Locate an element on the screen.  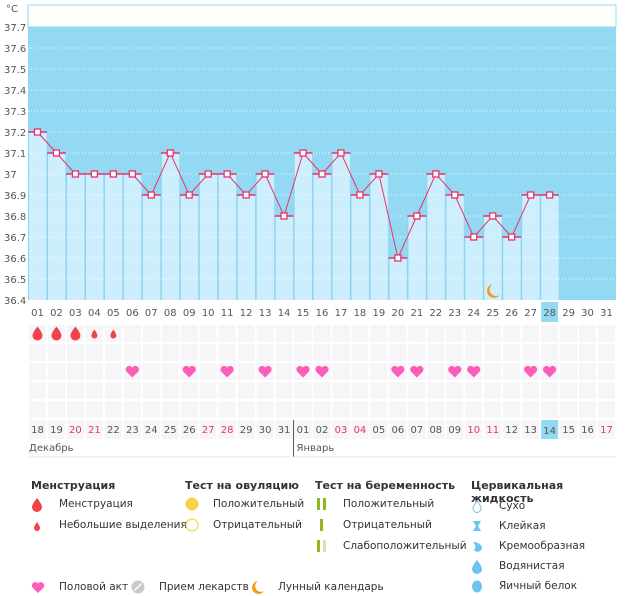
date-label: 21 is located at coordinates (94, 430).